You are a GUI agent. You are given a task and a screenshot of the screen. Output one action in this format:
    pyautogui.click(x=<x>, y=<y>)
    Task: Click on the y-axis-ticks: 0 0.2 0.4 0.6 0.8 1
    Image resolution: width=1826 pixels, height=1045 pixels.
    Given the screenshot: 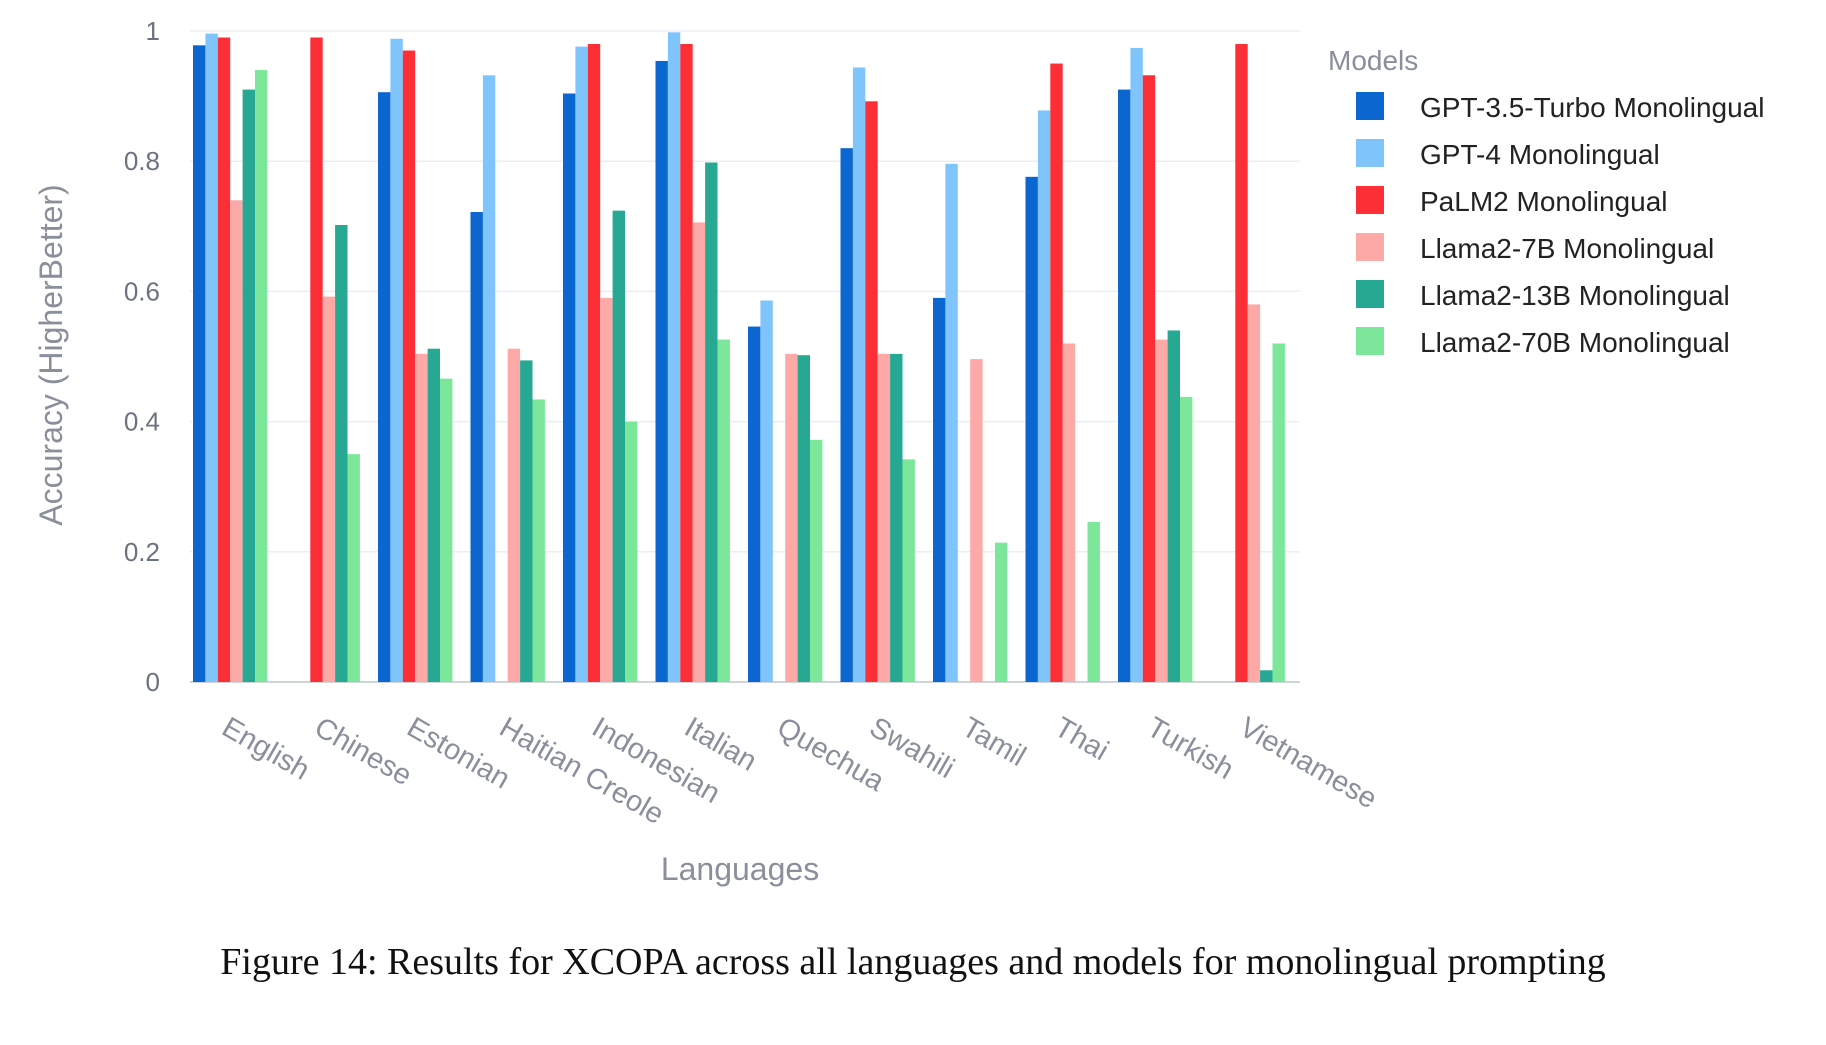 What is the action you would take?
    pyautogui.click(x=142, y=356)
    